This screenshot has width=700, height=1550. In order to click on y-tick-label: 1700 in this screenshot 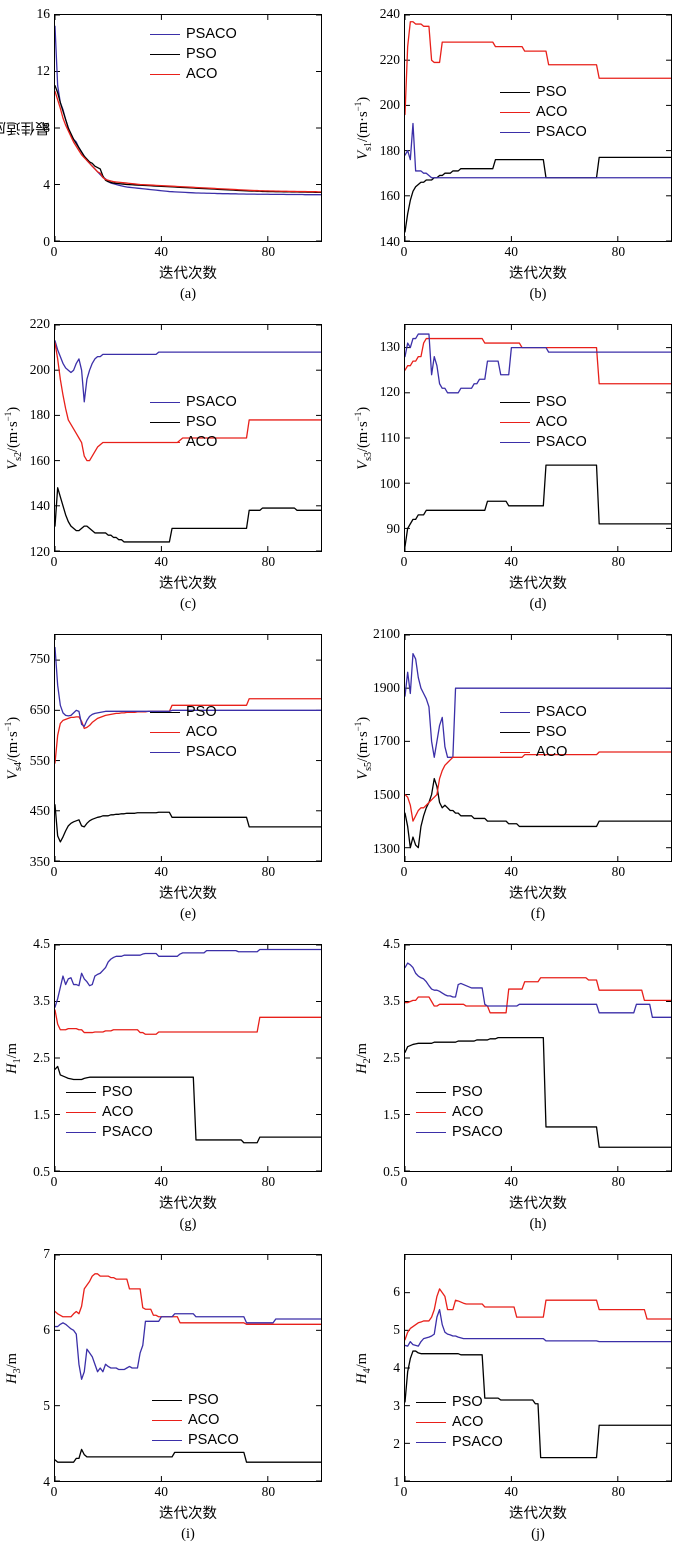, I will do `click(386, 741)`.